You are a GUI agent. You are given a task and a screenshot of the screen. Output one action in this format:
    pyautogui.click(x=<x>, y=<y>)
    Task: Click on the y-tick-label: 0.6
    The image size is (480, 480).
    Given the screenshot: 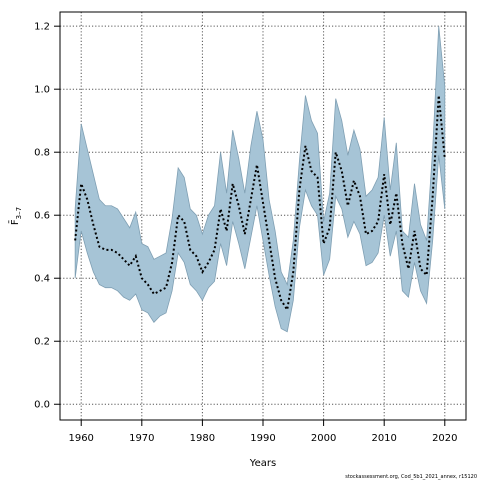 What is the action you would take?
    pyautogui.click(x=42, y=216)
    